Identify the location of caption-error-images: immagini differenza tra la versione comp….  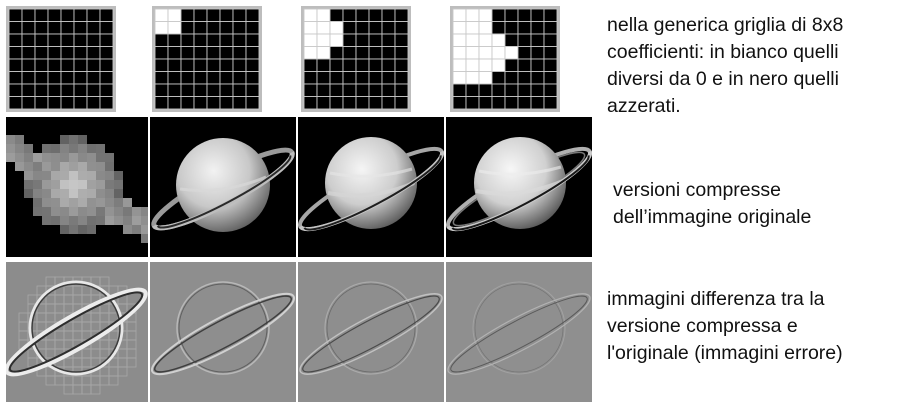
(725, 326).